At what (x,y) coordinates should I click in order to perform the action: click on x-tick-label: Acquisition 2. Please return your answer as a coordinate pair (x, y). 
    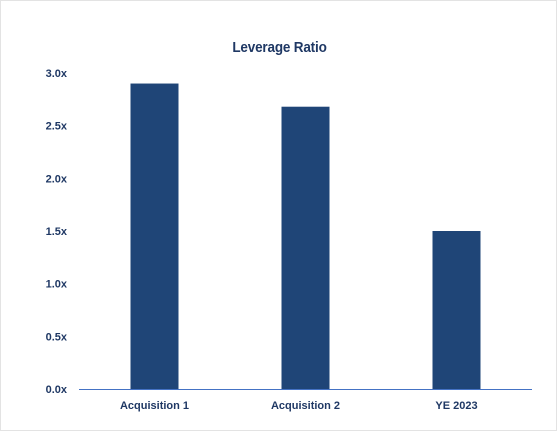
    Looking at the image, I should click on (305, 406).